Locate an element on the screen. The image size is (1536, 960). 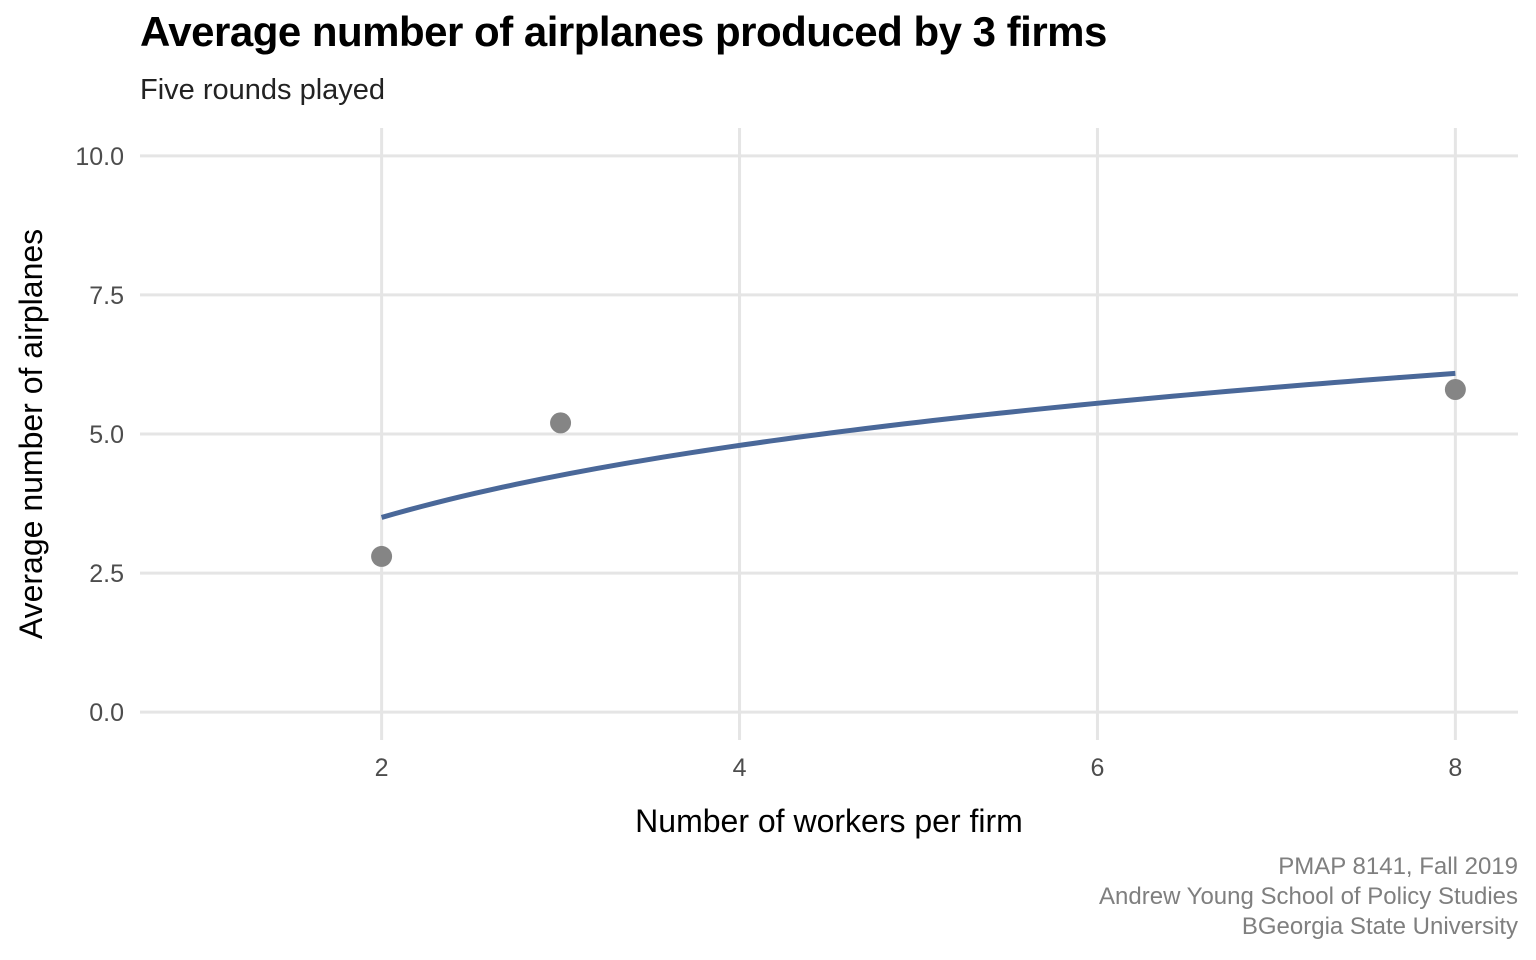
points-layer is located at coordinates (918, 472).